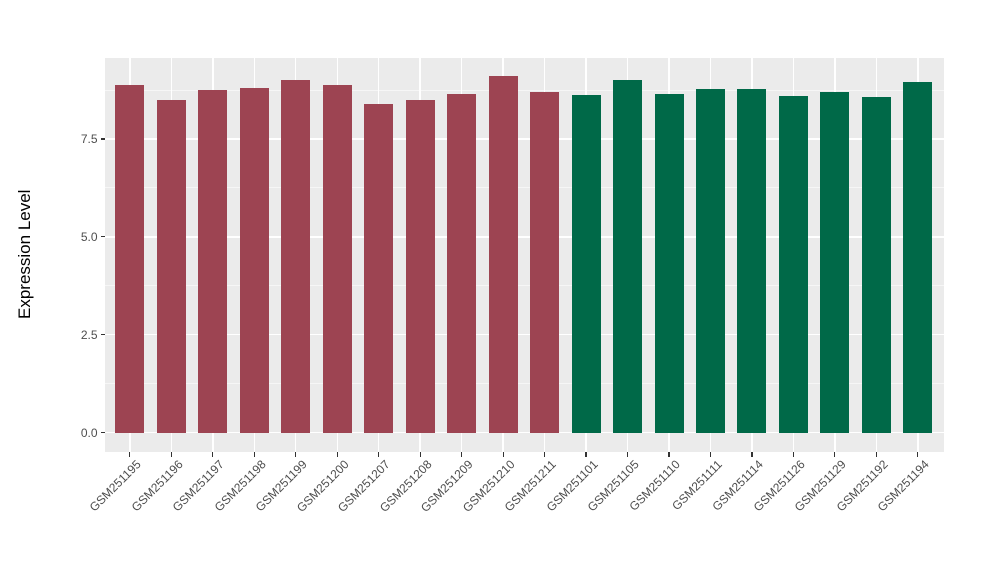 This screenshot has height=580, width=1000. Describe the element at coordinates (503, 254) in the screenshot. I see `bar-GSM251210` at that location.